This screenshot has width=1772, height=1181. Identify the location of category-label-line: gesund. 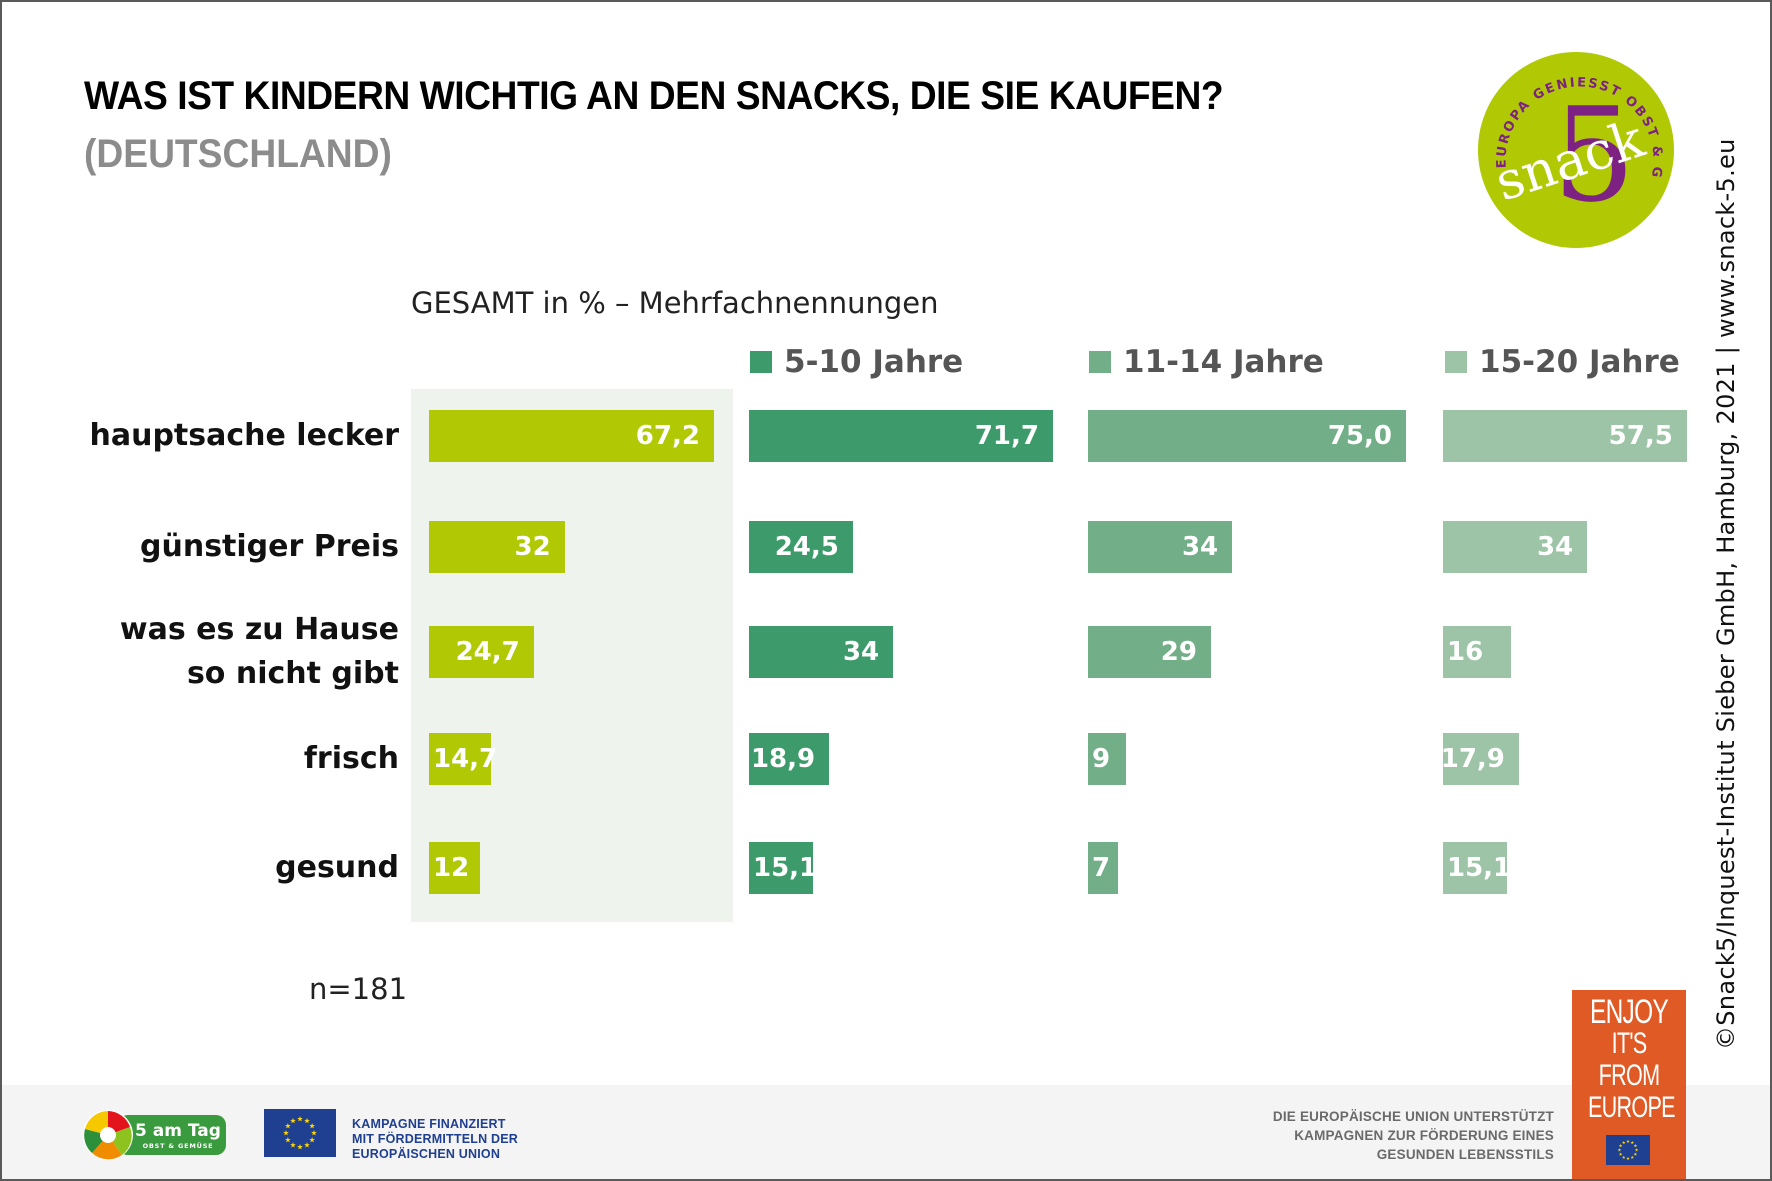
(337, 867).